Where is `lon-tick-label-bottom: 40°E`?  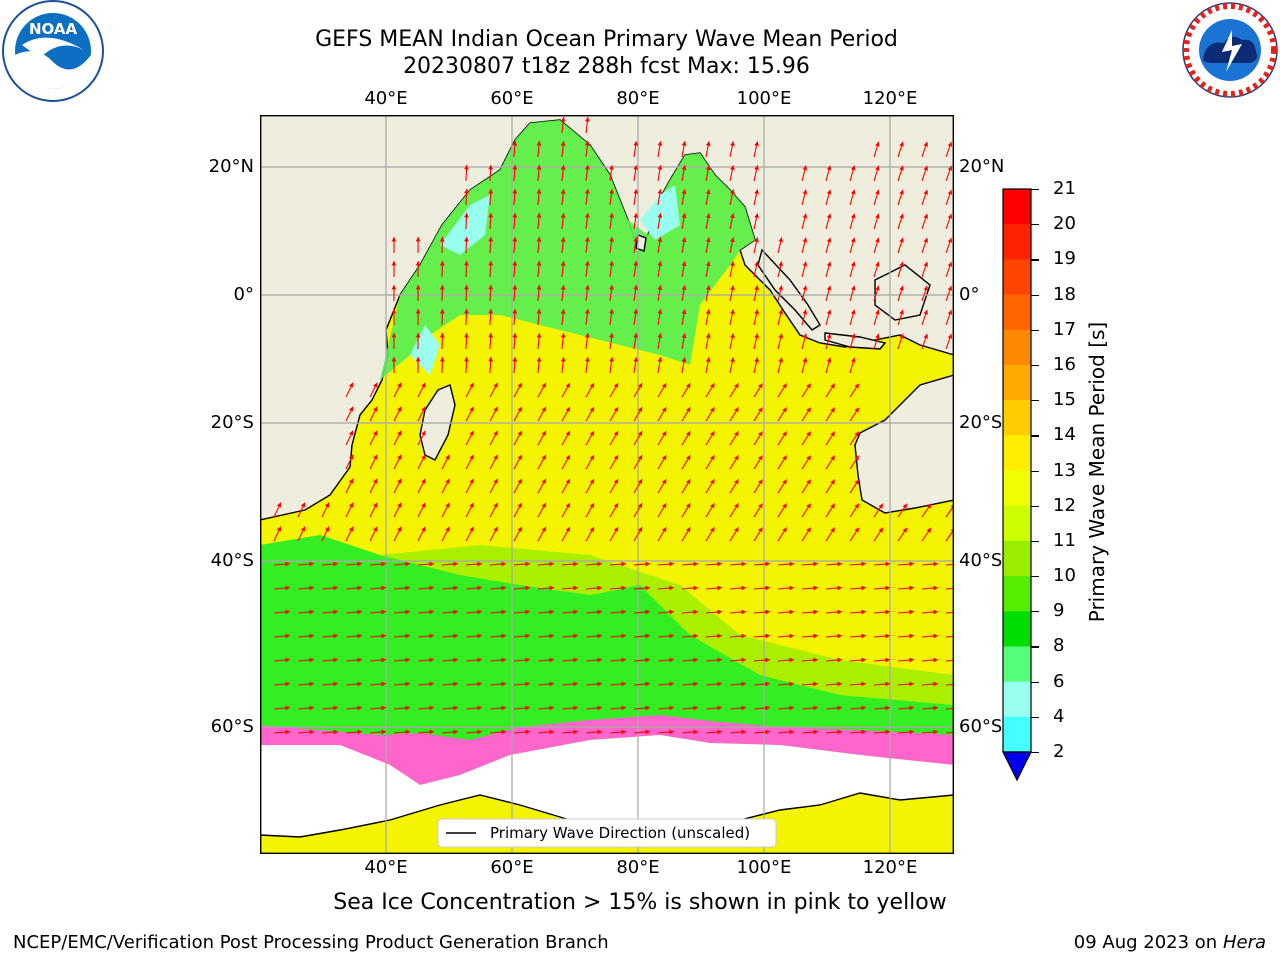
lon-tick-label-bottom: 40°E is located at coordinates (386, 867).